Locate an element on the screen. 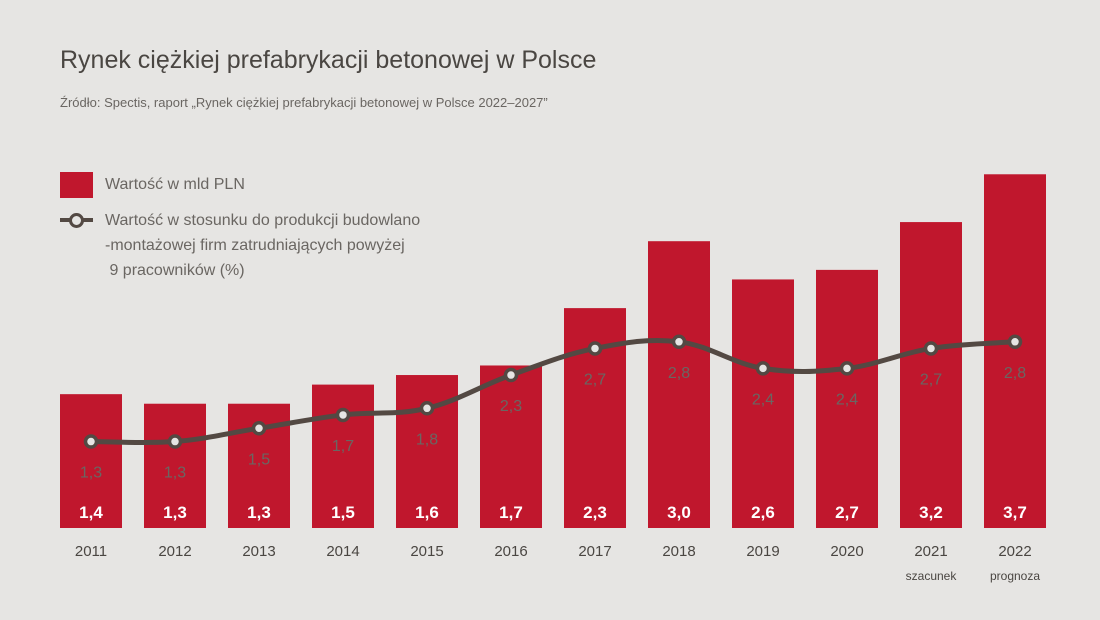  line-label-2012: 1,3 is located at coordinates (175, 473).